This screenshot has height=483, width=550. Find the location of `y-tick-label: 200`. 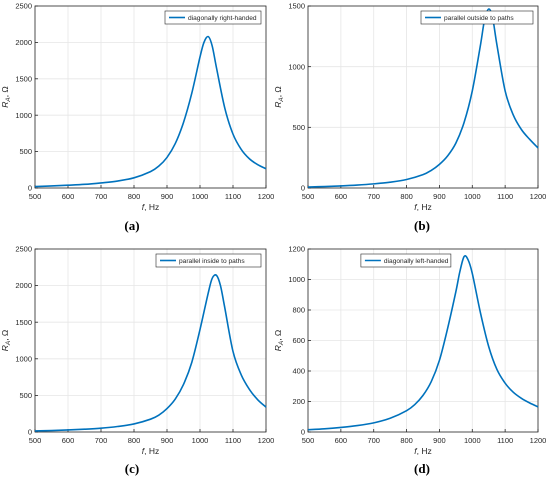

y-tick-label: 200 is located at coordinates (298, 401).